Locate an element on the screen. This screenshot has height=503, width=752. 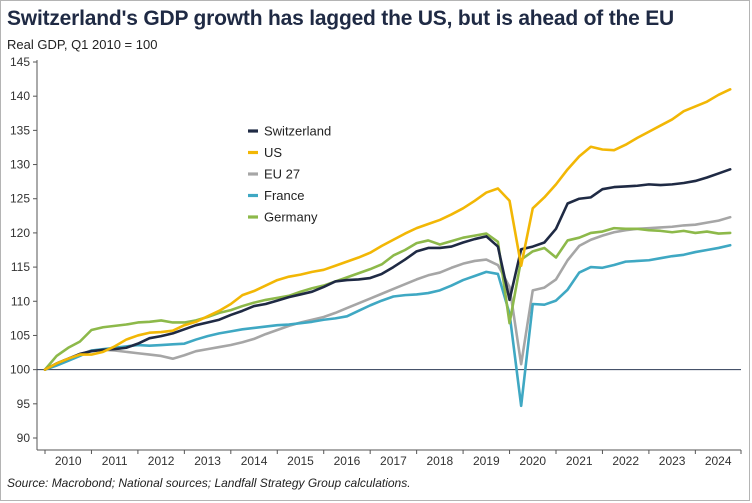
x-tick-label: 2021 is located at coordinates (579, 461).